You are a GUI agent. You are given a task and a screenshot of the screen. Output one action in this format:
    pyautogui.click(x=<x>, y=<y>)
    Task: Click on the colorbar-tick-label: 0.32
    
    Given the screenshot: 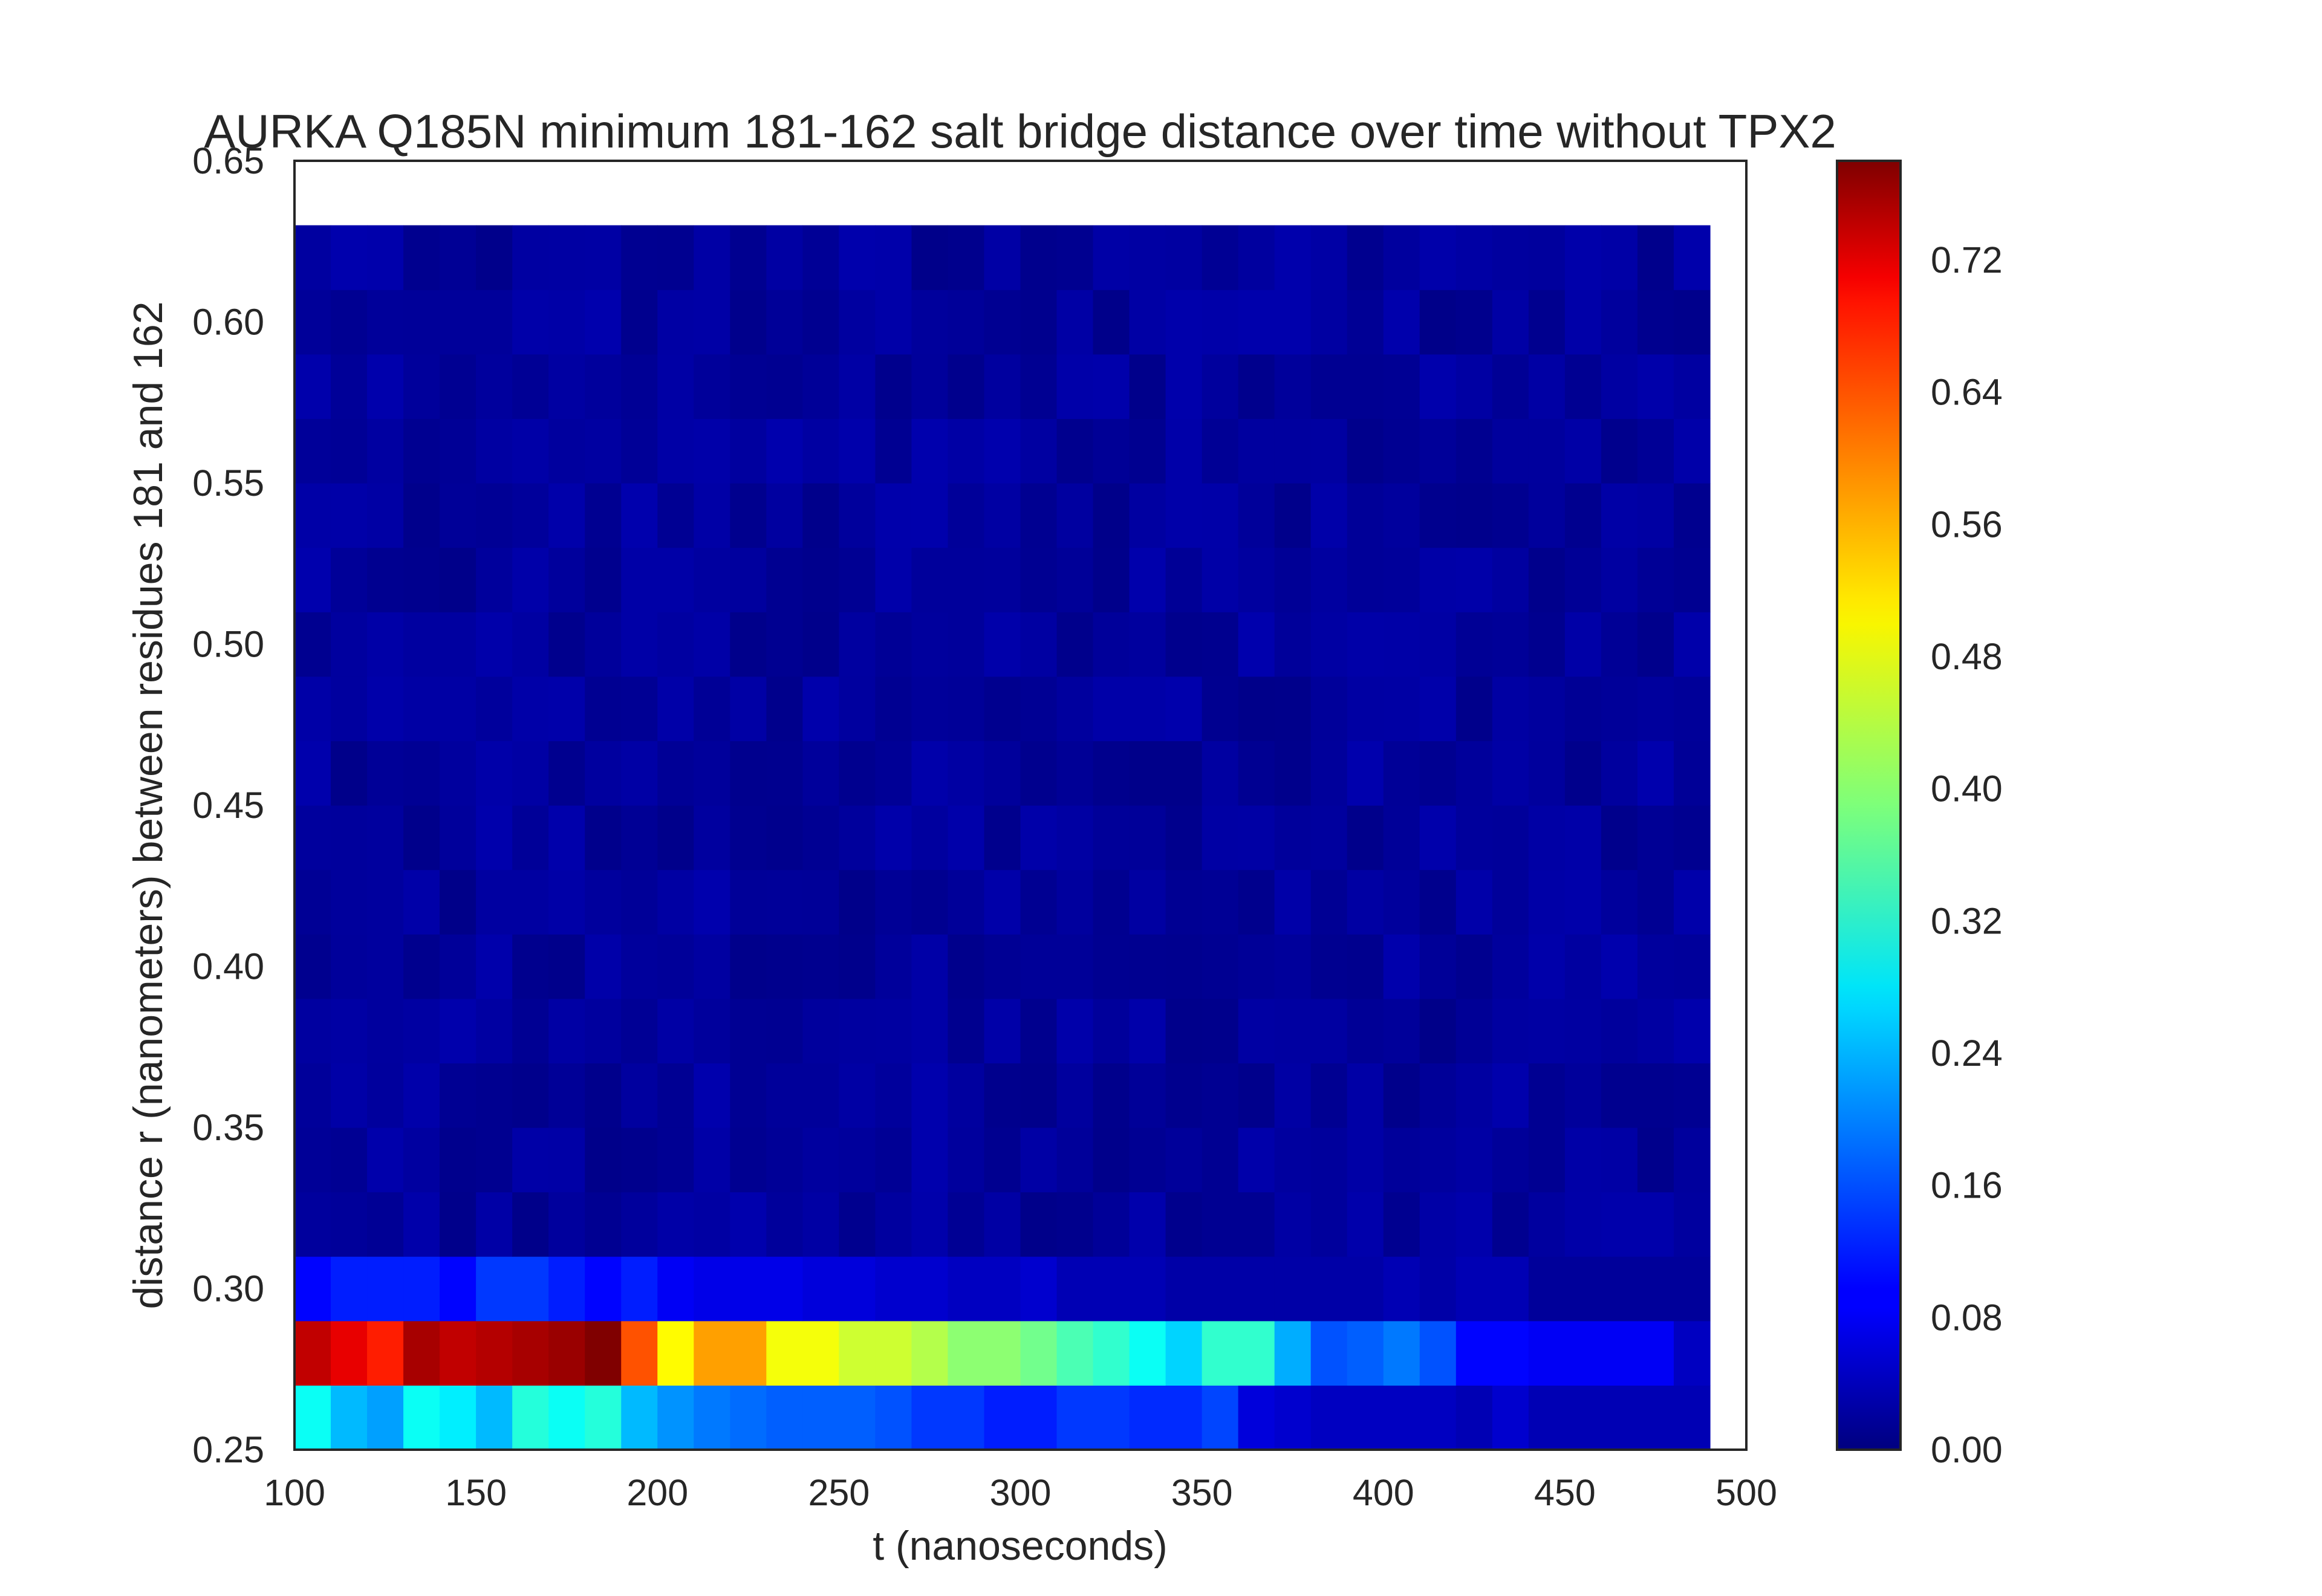 What is the action you would take?
    pyautogui.click(x=1967, y=920)
    